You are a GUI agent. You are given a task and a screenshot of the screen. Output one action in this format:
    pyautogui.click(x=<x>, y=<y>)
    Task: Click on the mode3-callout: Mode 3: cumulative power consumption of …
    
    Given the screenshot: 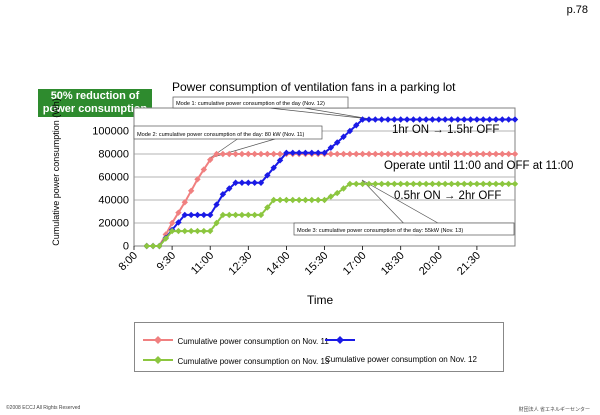 What is the action you would take?
    pyautogui.click(x=404, y=207)
    